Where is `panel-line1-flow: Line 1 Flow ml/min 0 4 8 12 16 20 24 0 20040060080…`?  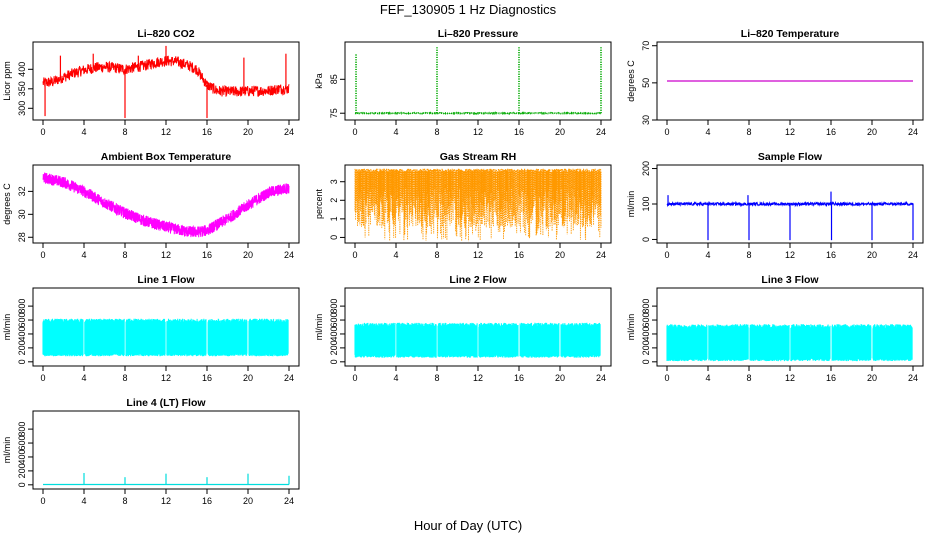
panel-line1-flow: Line 1 Flow ml/min 0 4 8 12 16 20 24 0 20040060080… is located at coordinates (151, 328).